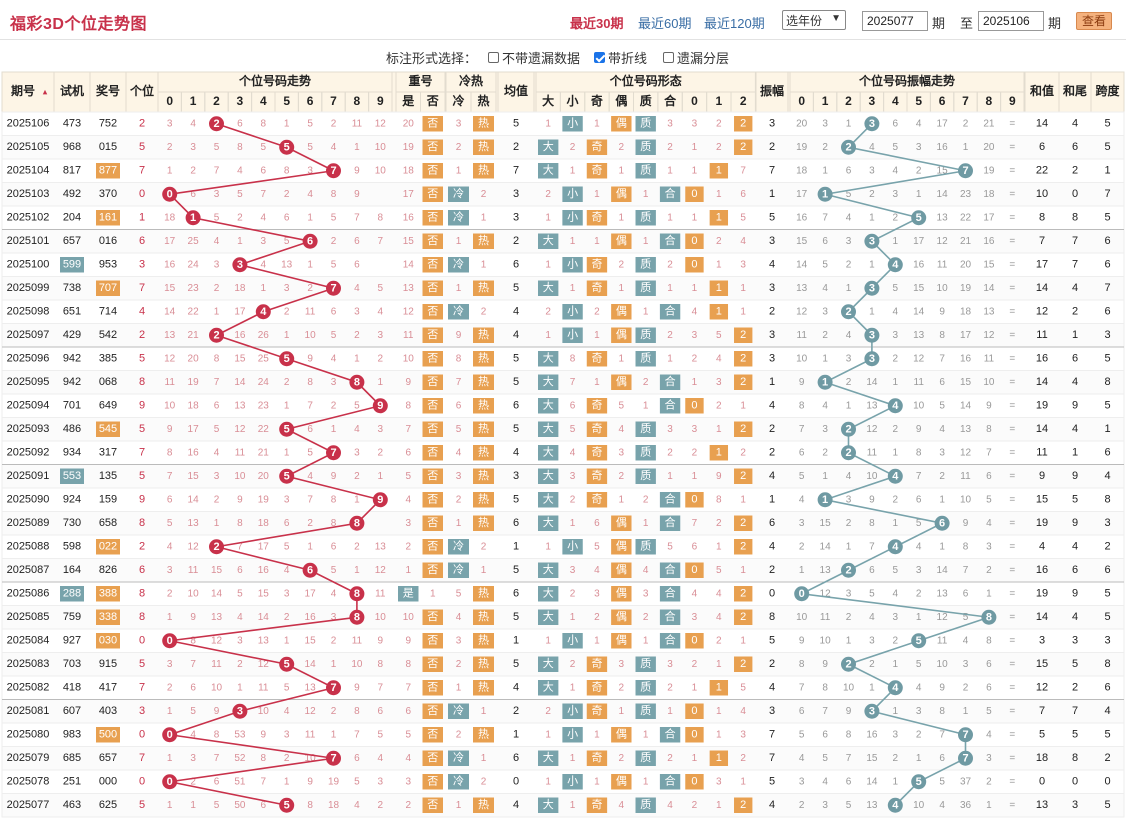 This screenshot has width=1126, height=830. What do you see at coordinates (895, 21) in the screenshot?
I see `from-issue-input` at bounding box center [895, 21].